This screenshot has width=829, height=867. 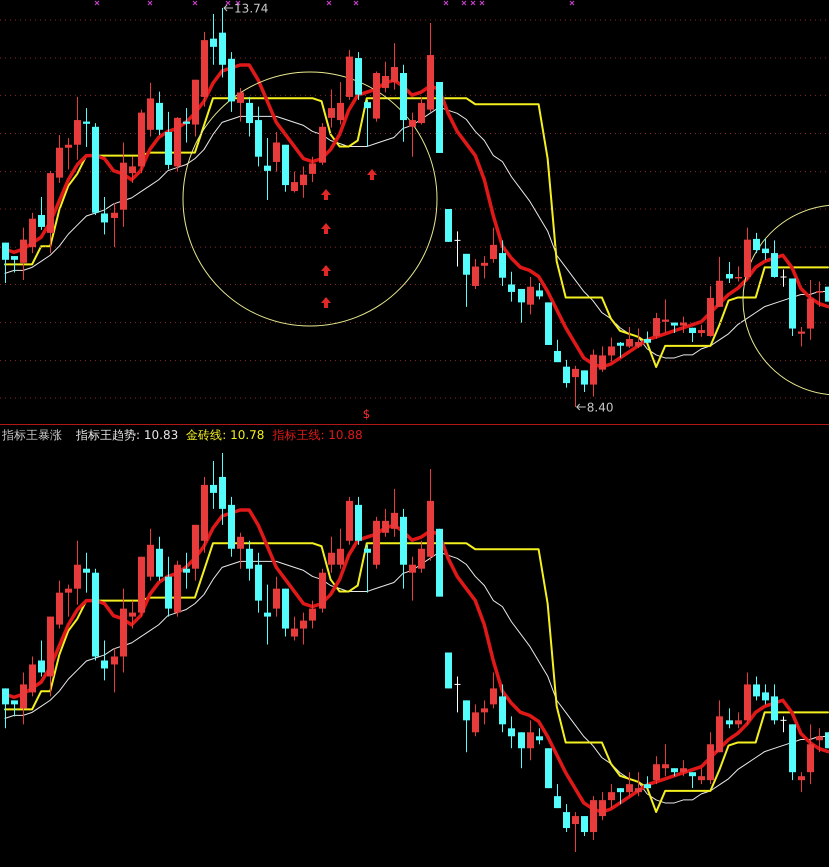 I want to click on annotation: 13.74, so click(x=251, y=9).